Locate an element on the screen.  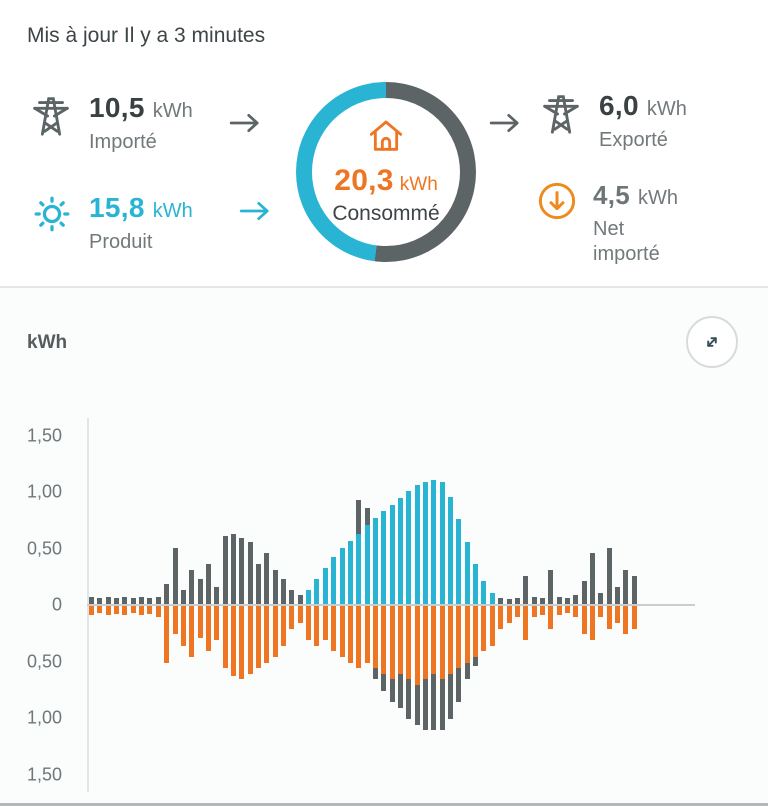
consumed-value: 20,3 is located at coordinates (364, 181).